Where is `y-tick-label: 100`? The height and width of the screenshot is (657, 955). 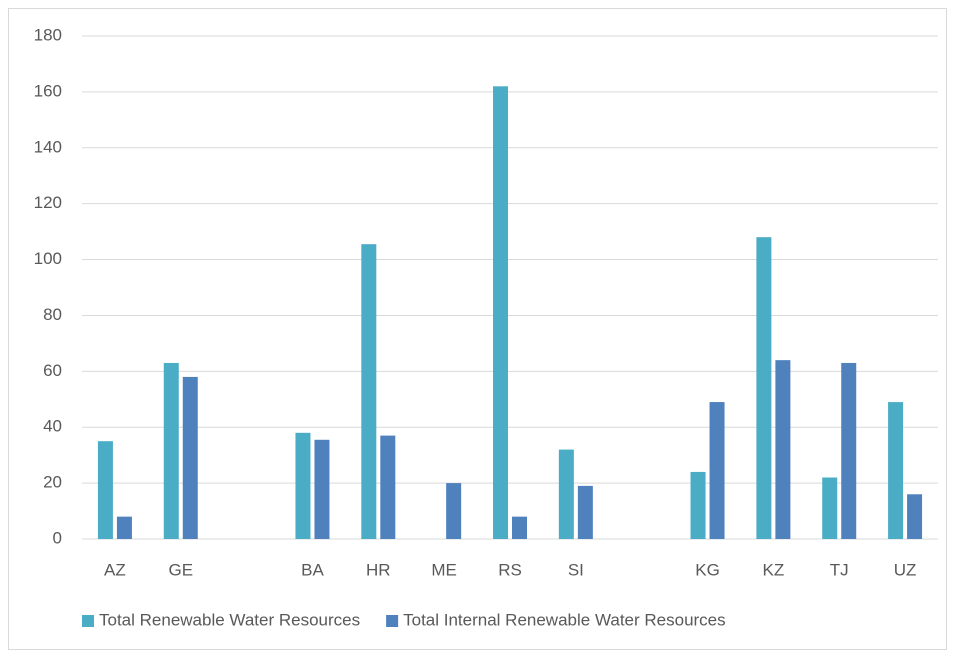 y-tick-label: 100 is located at coordinates (48, 258).